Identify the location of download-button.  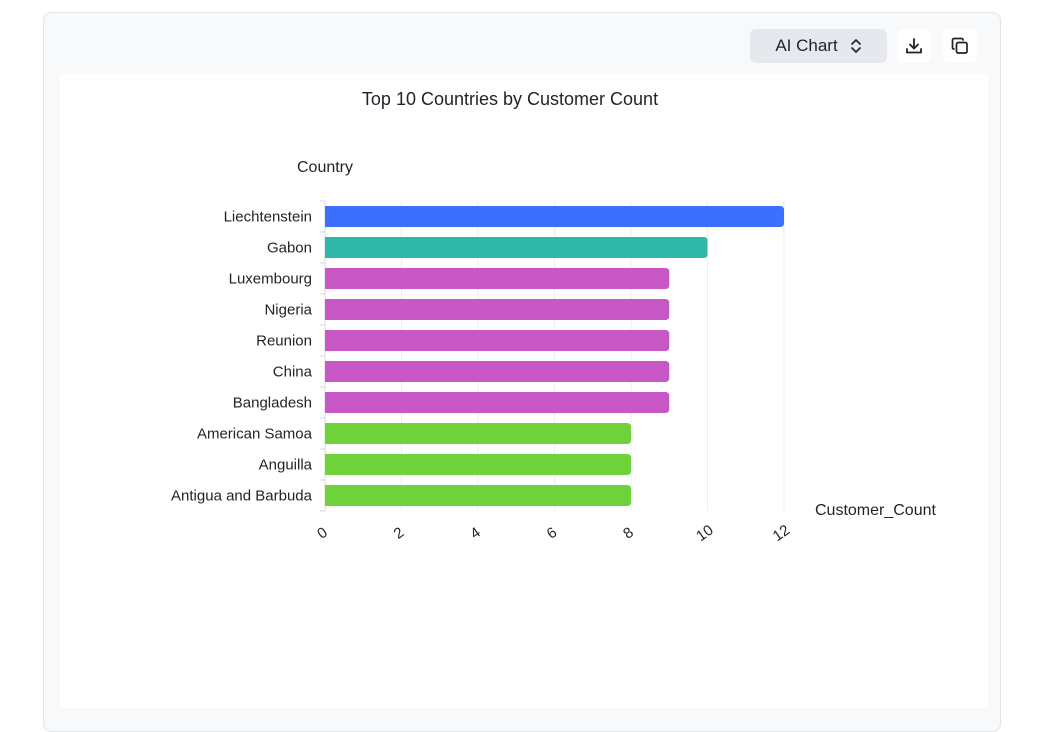
(914, 46).